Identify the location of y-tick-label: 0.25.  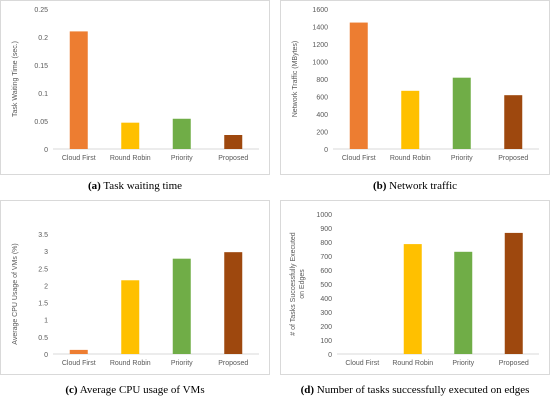
(41, 10).